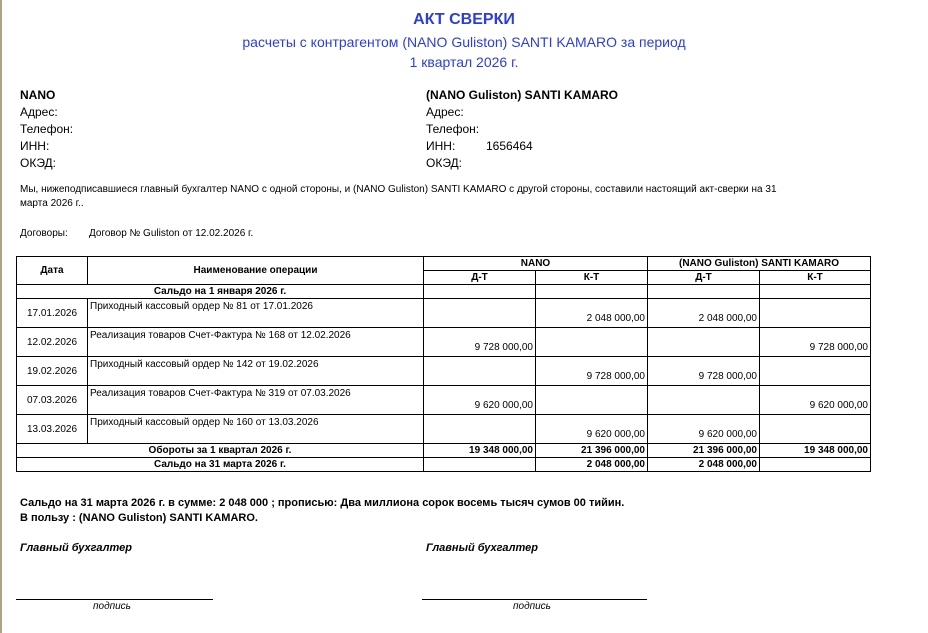 This screenshot has height=633, width=928. What do you see at coordinates (815, 450) in the screenshot?
I see `turnover-k2: 19 348 000,00` at bounding box center [815, 450].